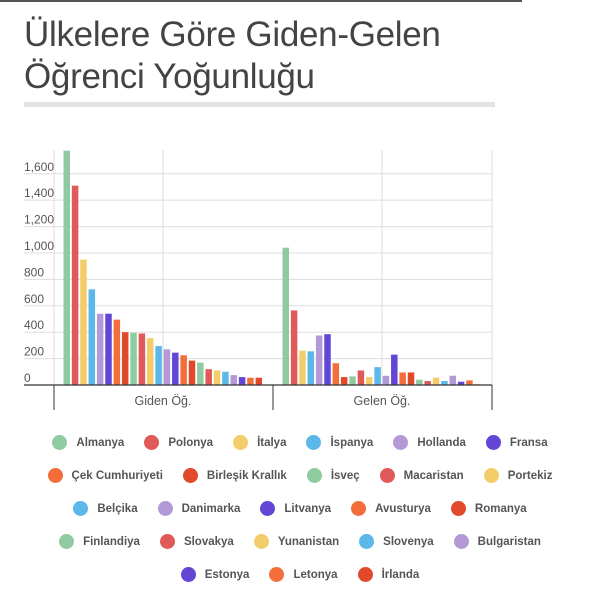 The image size is (600, 596). What do you see at coordinates (34, 272) in the screenshot?
I see `y-tick-label: 800` at bounding box center [34, 272].